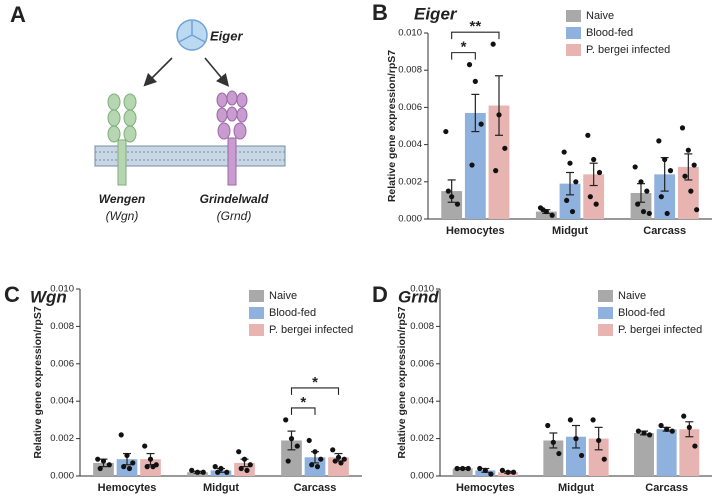 This screenshot has height=496, width=720. I want to click on chart-title: Wgn, so click(48, 296).